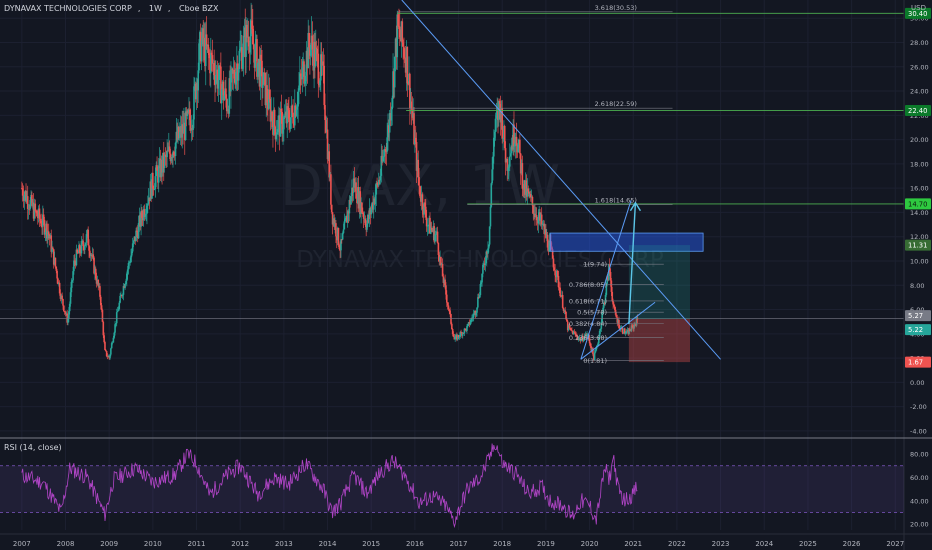  I want to click on target-arrow, so click(632, 263).